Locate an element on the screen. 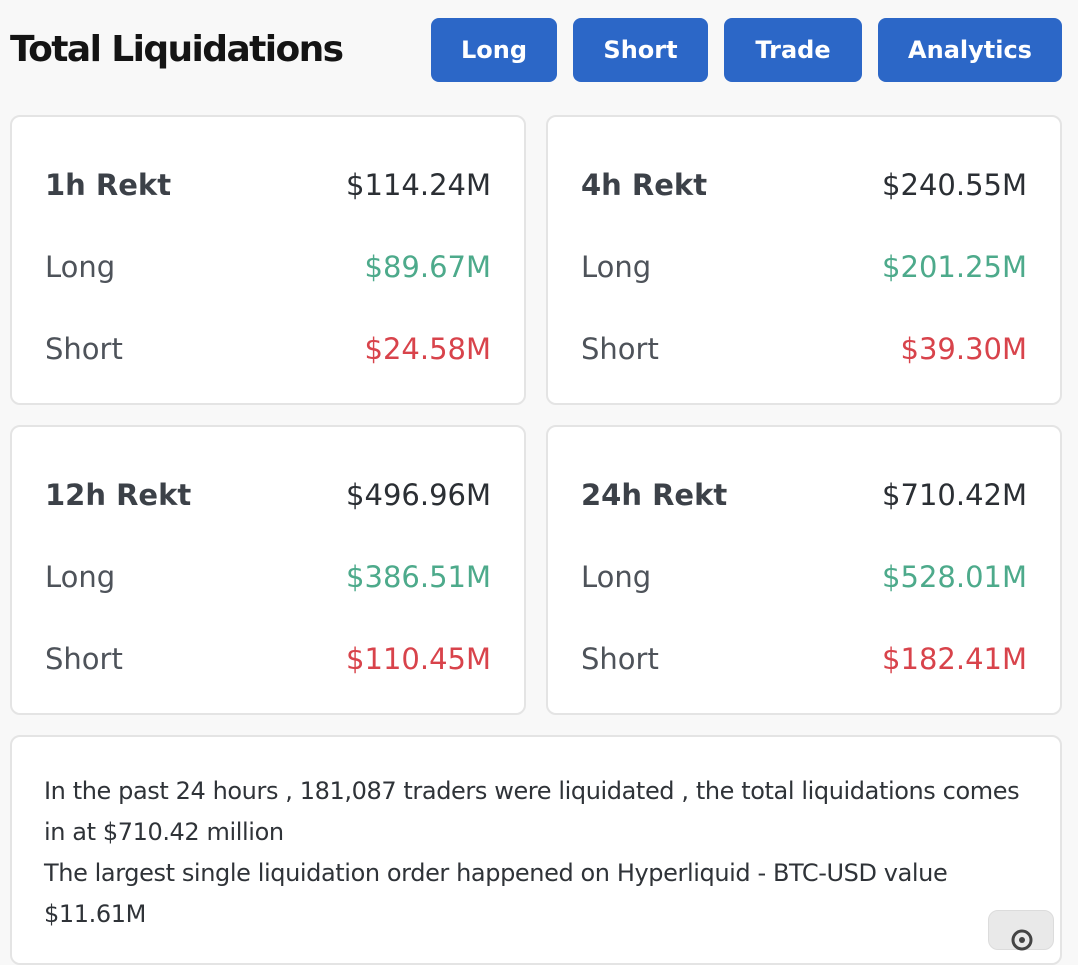 Image resolution: width=1078 pixels, height=965 pixels. card-short-row: Short $24.58M is located at coordinates (268, 349).